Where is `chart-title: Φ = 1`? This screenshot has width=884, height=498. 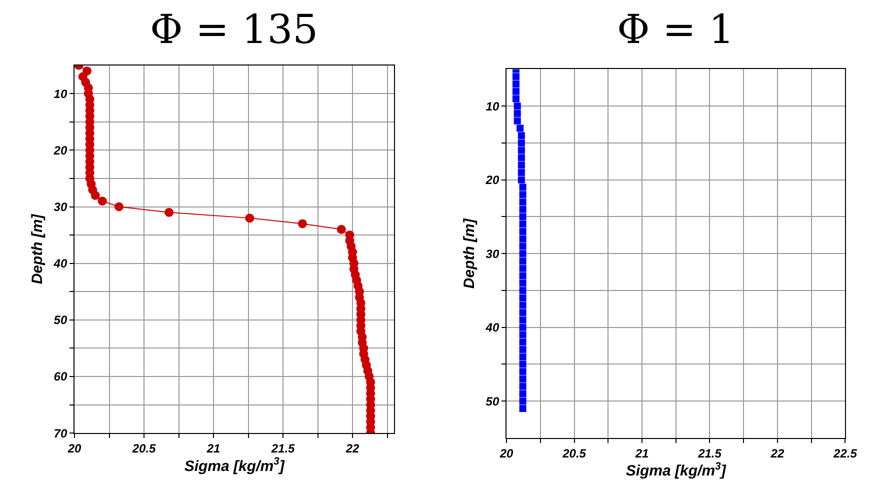 chart-title: Φ = 1 is located at coordinates (675, 30).